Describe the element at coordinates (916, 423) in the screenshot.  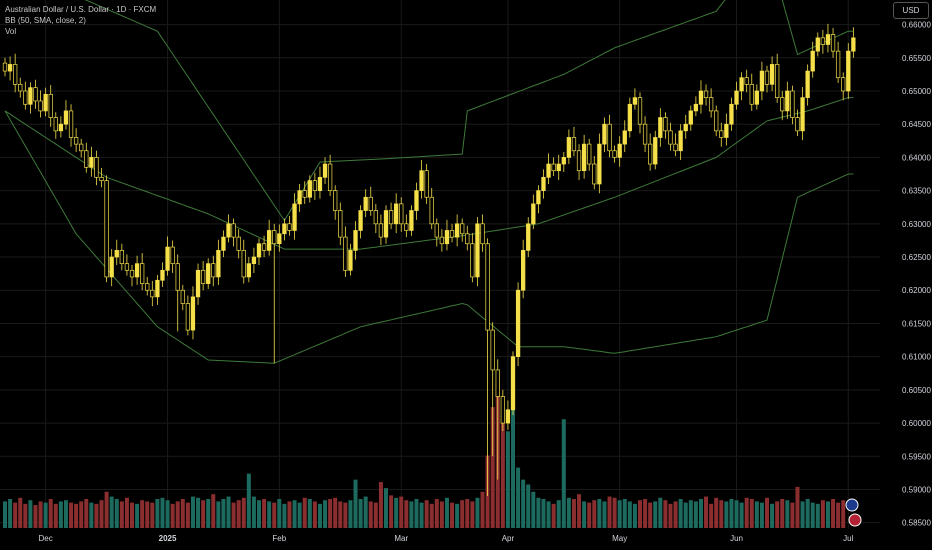
I see `price-tick-label: 0.60000` at that location.